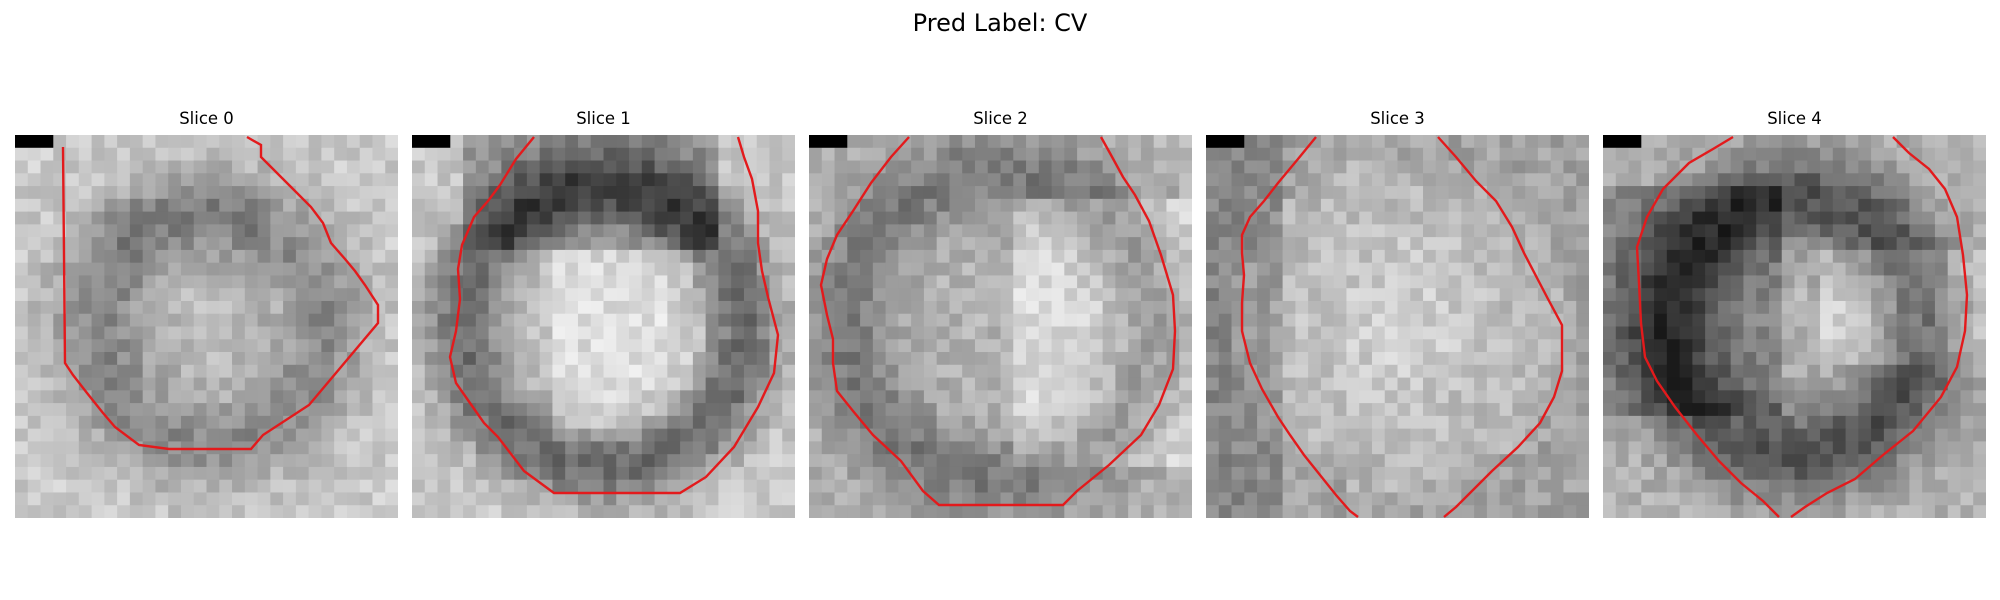  I want to click on slice-panel-1: Slice 1, so click(603, 313).